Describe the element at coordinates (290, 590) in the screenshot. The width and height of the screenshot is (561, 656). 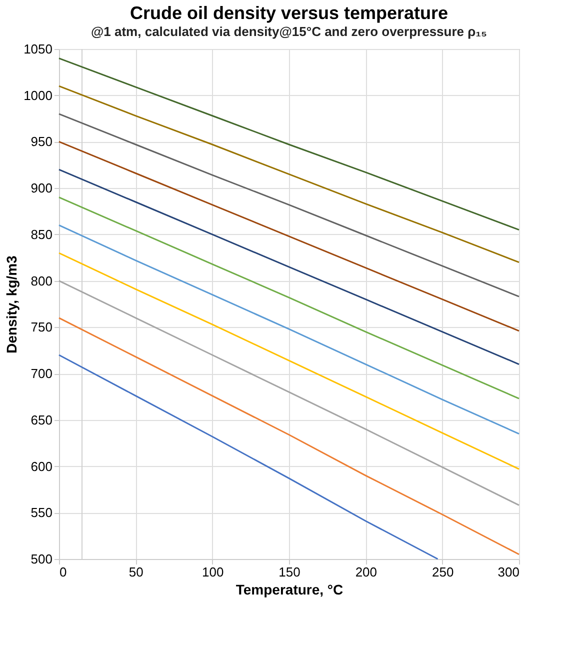
I see `x-axis-title: Temperature, °C` at that location.